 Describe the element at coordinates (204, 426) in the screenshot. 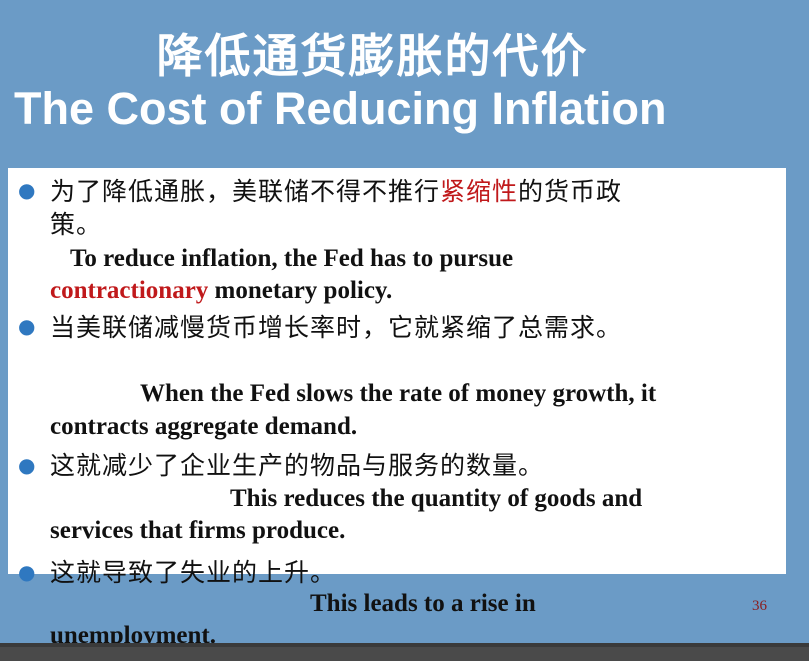

I see `point-2-en-line2: contracts aggregate demand.` at that location.